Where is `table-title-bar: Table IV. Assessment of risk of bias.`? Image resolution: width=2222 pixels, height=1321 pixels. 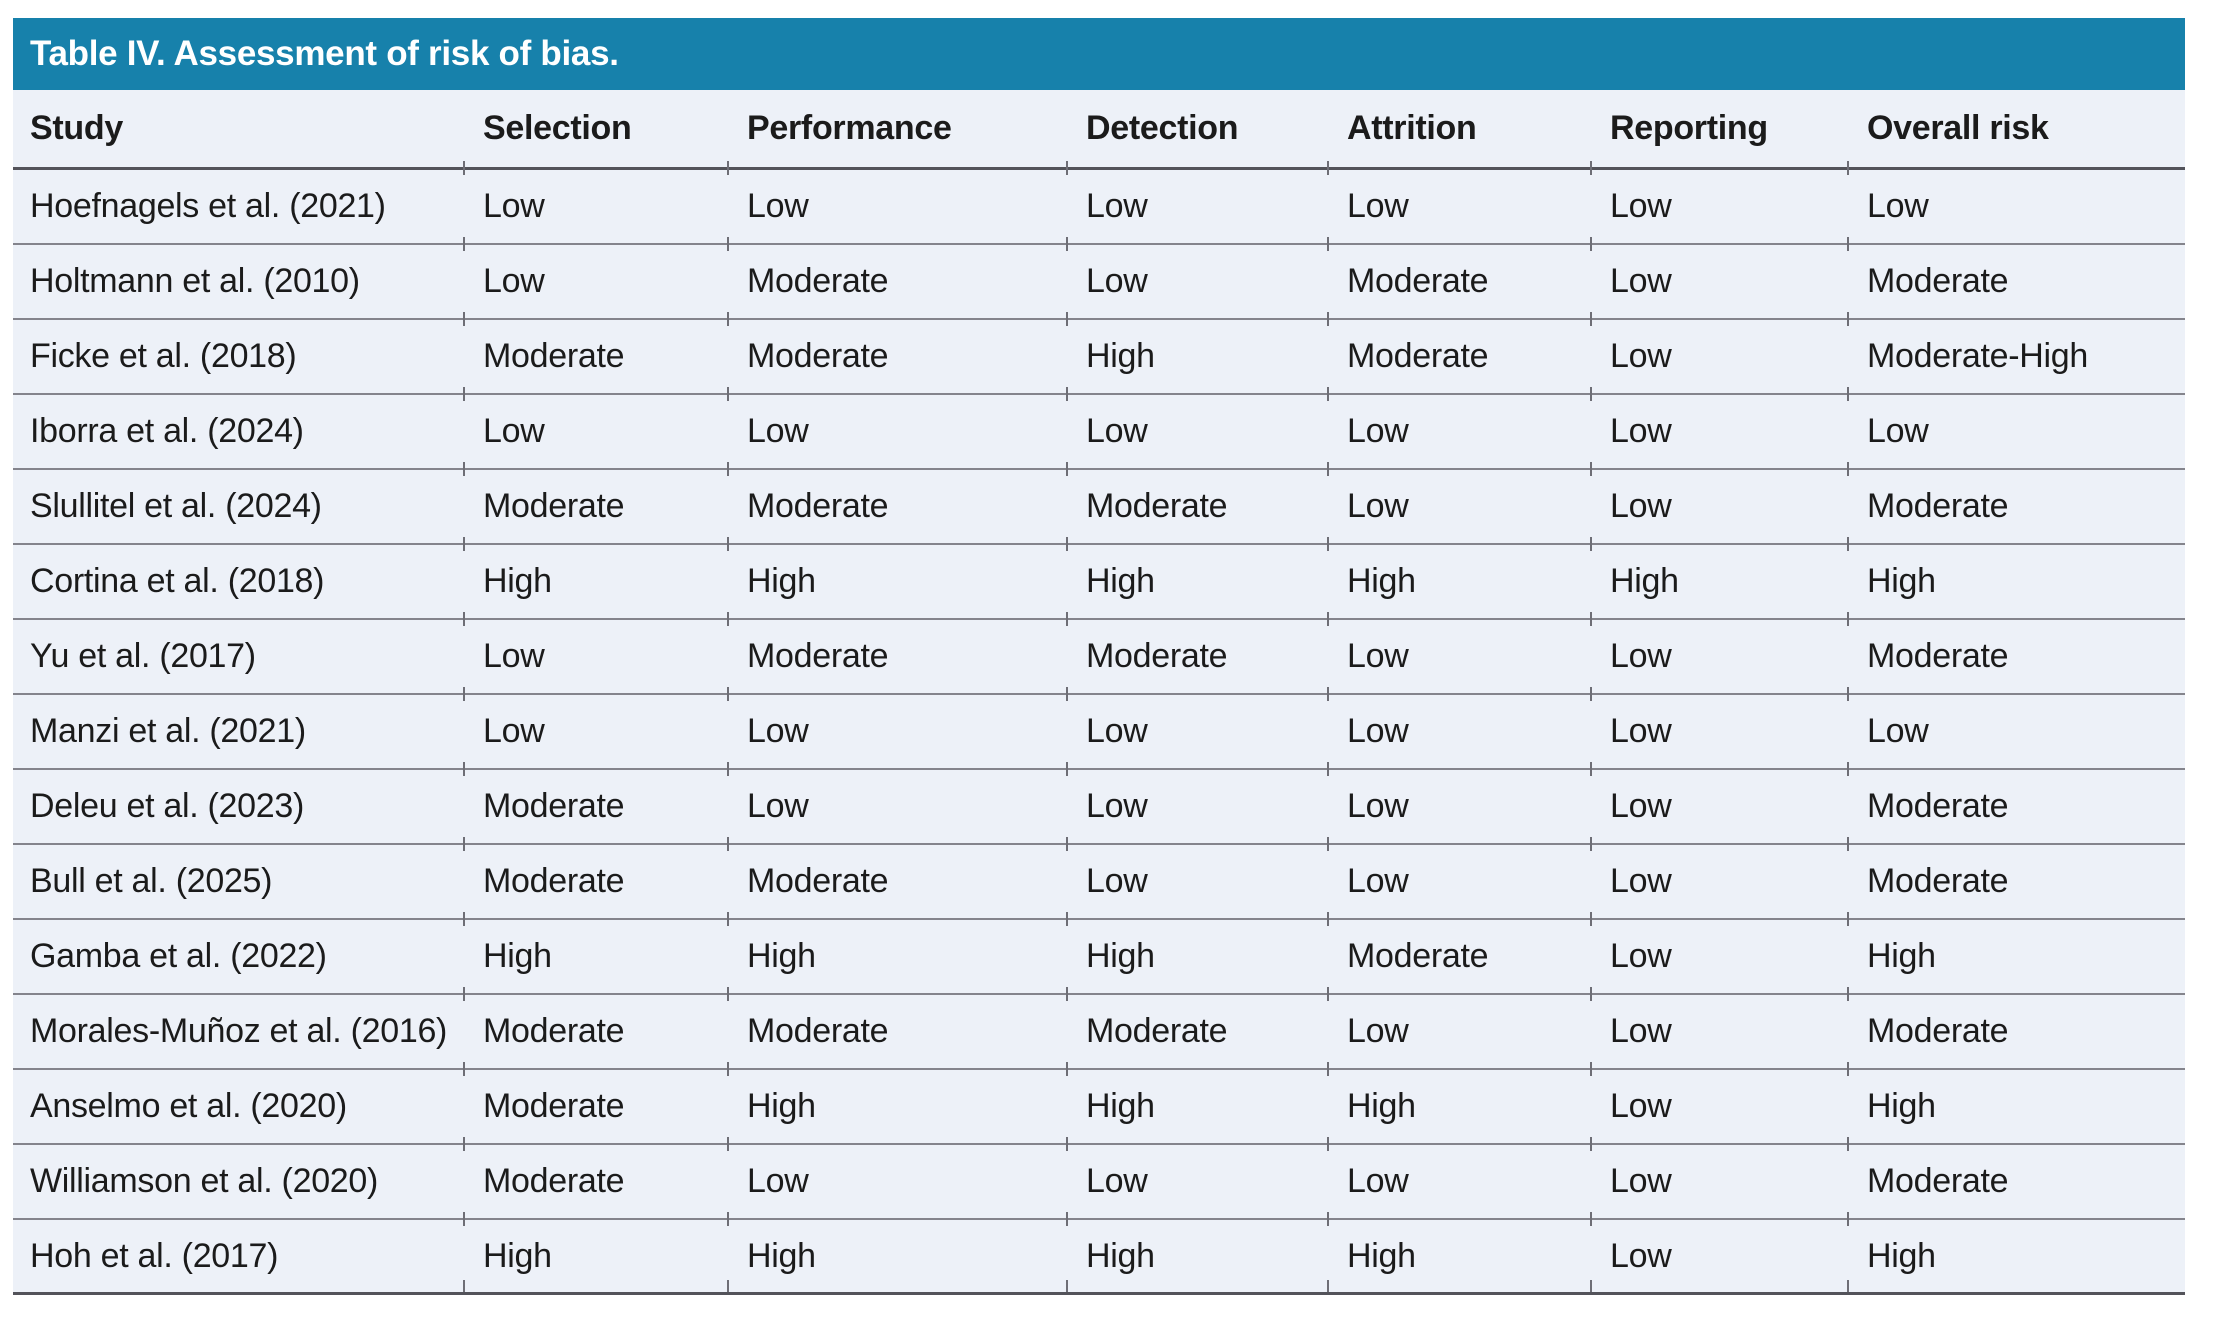
table-title-bar: Table IV. Assessment of risk of bias. is located at coordinates (1099, 54).